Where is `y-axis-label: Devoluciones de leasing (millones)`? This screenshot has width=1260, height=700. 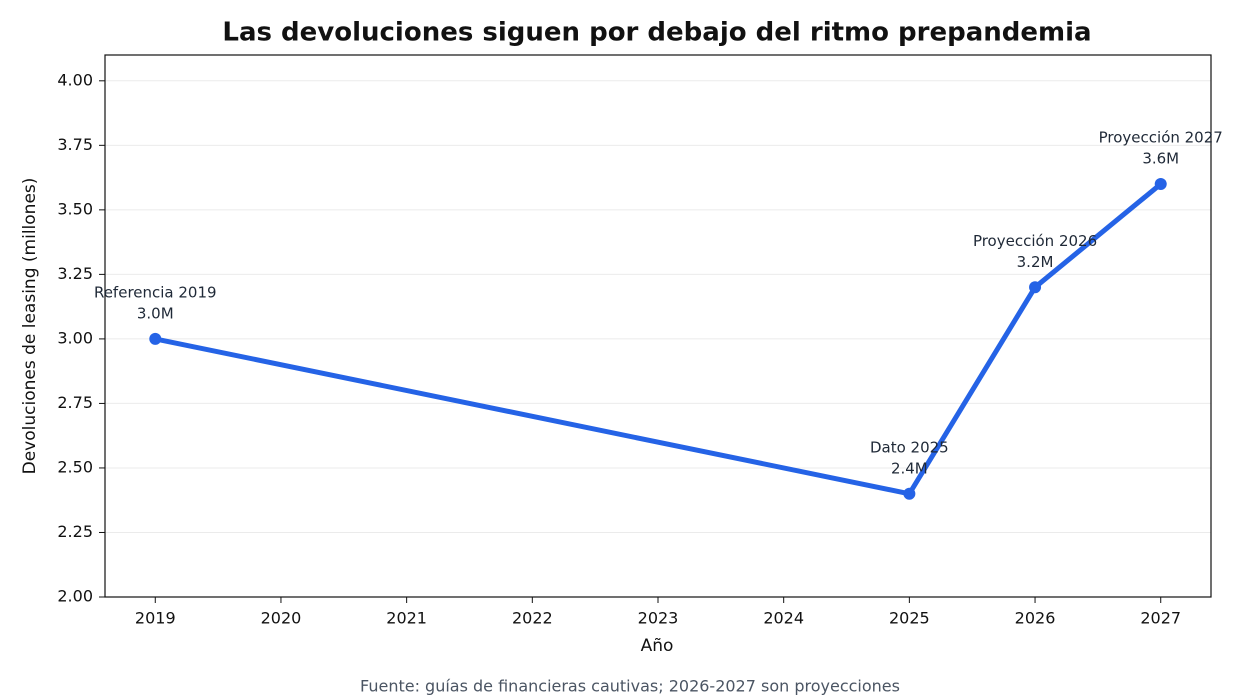
y-axis-label: Devoluciones de leasing (millones) is located at coordinates (30, 326).